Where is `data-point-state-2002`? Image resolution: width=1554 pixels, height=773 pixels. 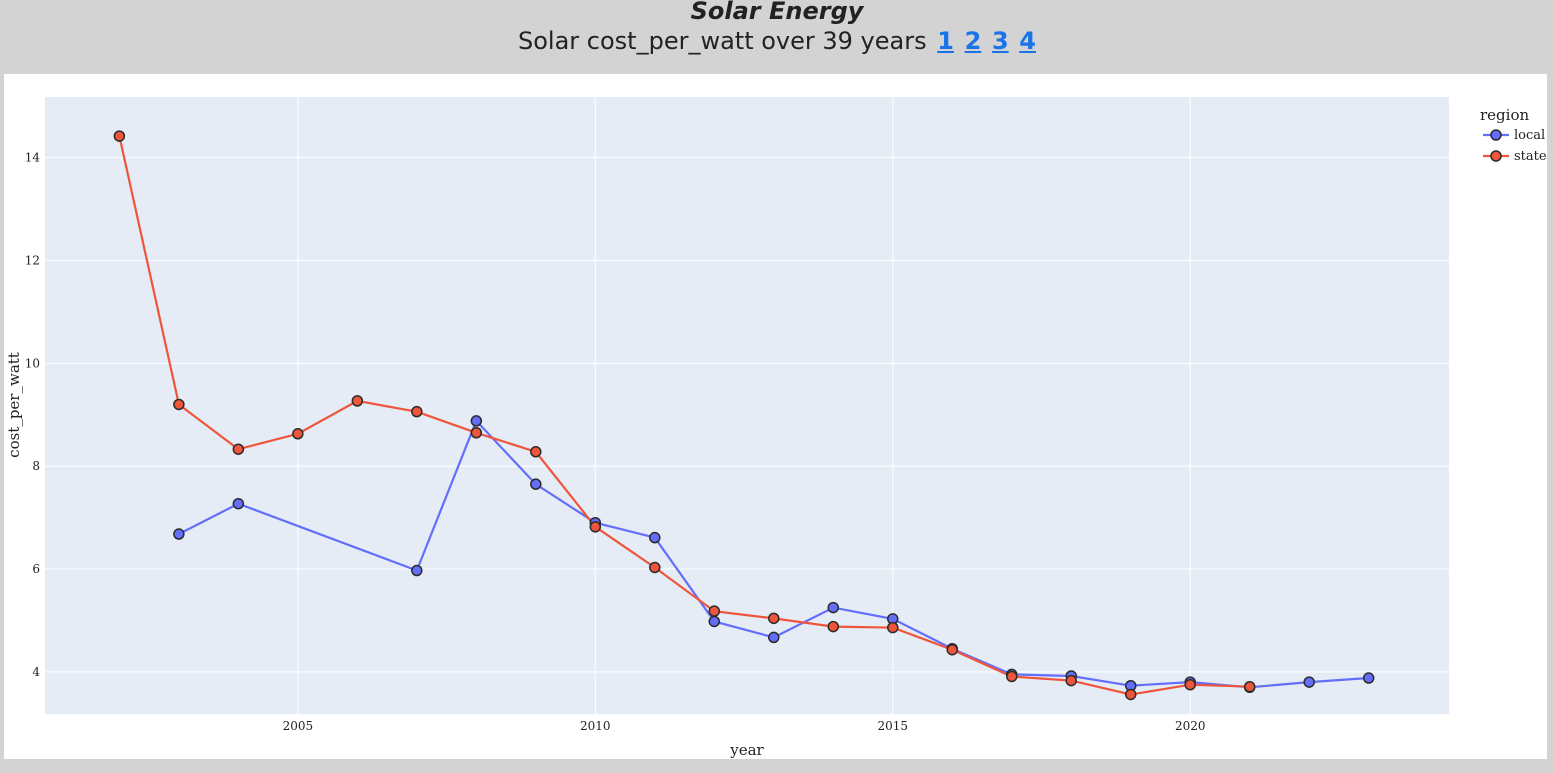
data-point-state-2002 is located at coordinates (119, 136).